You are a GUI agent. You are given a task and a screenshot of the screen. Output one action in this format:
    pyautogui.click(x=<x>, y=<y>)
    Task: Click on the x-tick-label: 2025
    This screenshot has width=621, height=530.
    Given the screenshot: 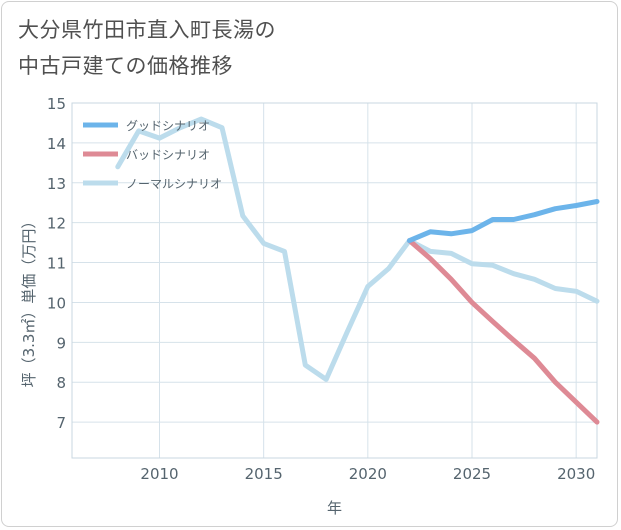 What is the action you would take?
    pyautogui.click(x=472, y=474)
    